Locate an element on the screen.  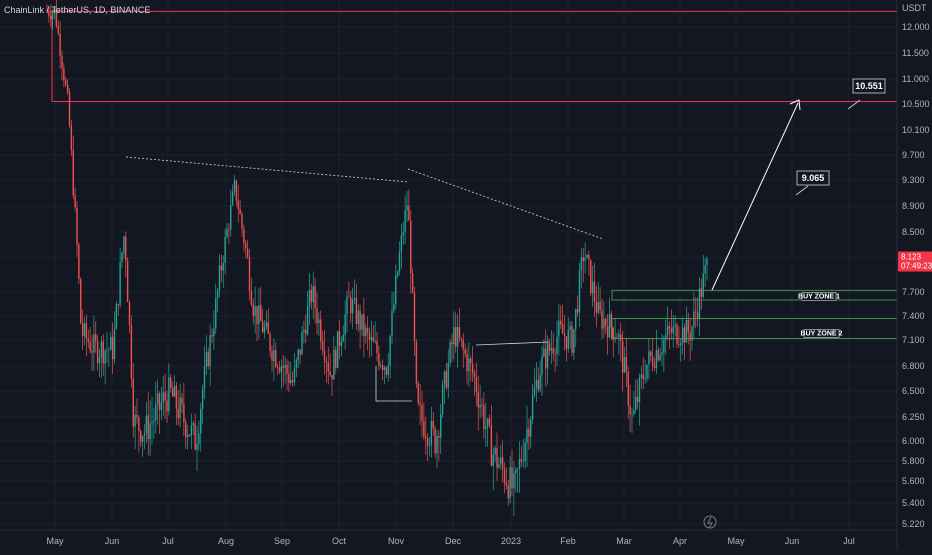
arrow-head-icon is located at coordinates (795, 105).